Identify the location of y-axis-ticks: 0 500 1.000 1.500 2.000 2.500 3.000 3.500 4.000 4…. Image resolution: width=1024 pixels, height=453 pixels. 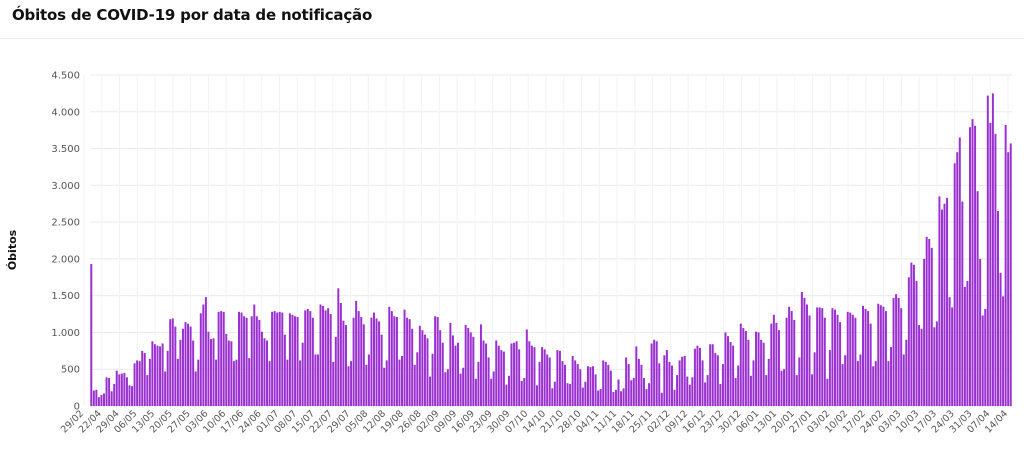
(65, 242).